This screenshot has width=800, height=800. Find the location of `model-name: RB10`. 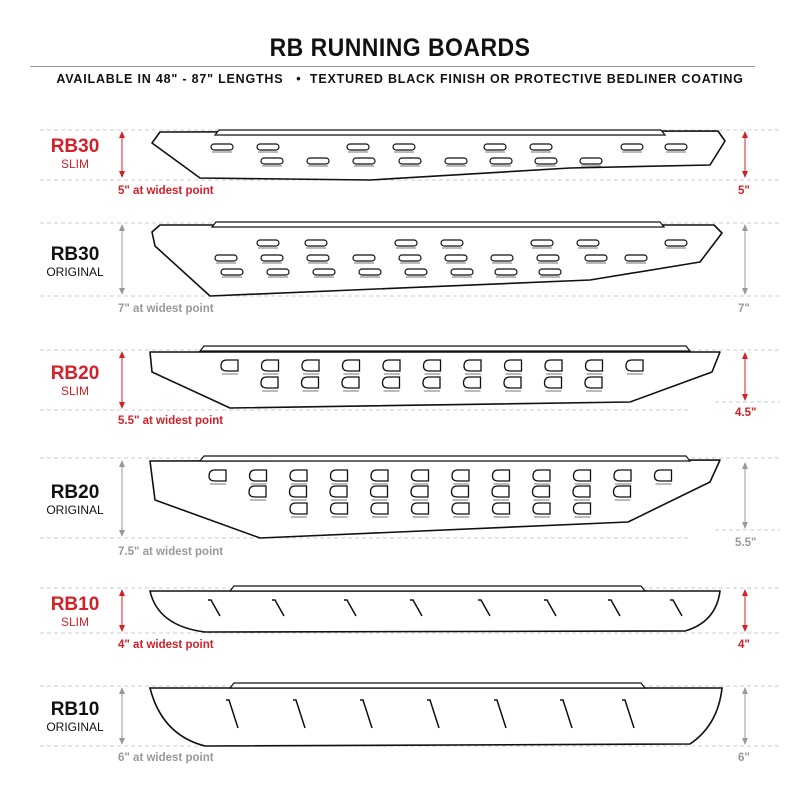

model-name: RB10 is located at coordinates (75, 709).